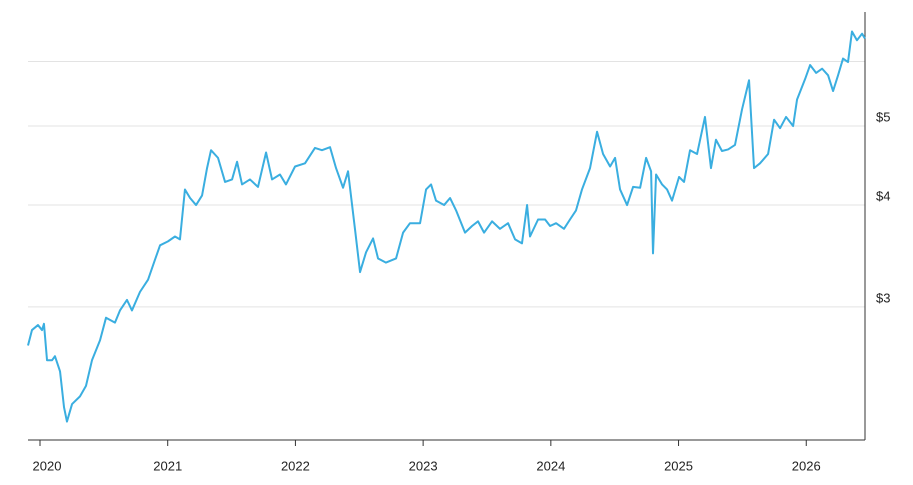 The height and width of the screenshot is (485, 913). What do you see at coordinates (883, 297) in the screenshot?
I see `y-tick-label: $3` at bounding box center [883, 297].